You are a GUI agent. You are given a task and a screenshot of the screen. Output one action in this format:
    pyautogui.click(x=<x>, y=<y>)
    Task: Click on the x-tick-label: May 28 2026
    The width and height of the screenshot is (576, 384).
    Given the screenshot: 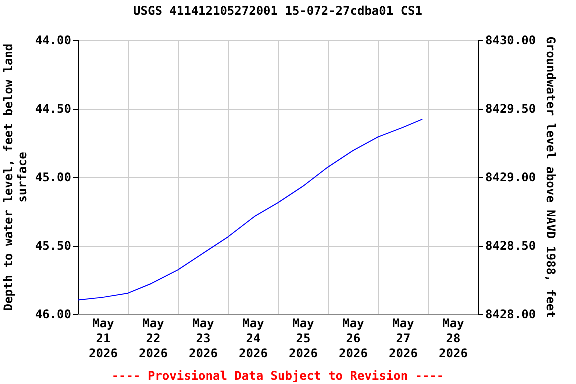 What is the action you would take?
    pyautogui.click(x=453, y=338)
    